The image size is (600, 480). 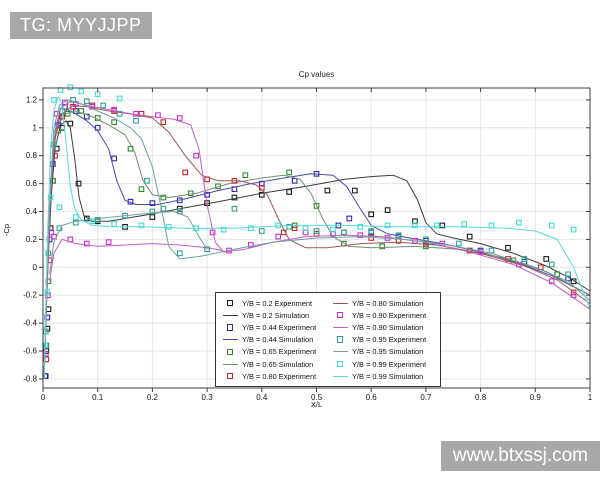 I want to click on legend-entry-label: Y/B = 0.90 Experiment, so click(x=389, y=315).